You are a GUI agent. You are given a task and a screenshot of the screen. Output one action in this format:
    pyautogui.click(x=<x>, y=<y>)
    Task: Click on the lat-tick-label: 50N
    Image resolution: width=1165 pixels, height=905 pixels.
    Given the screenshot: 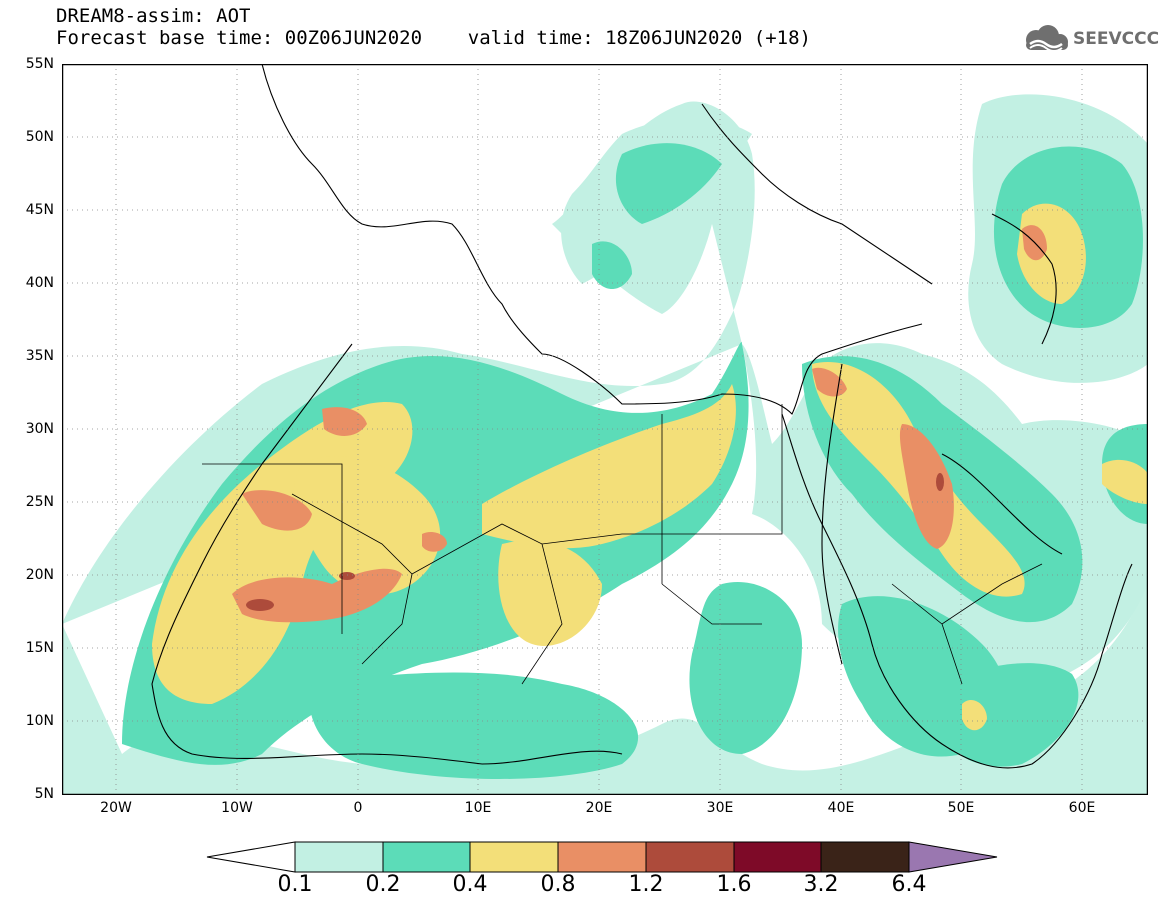 What is the action you would take?
    pyautogui.click(x=39, y=137)
    